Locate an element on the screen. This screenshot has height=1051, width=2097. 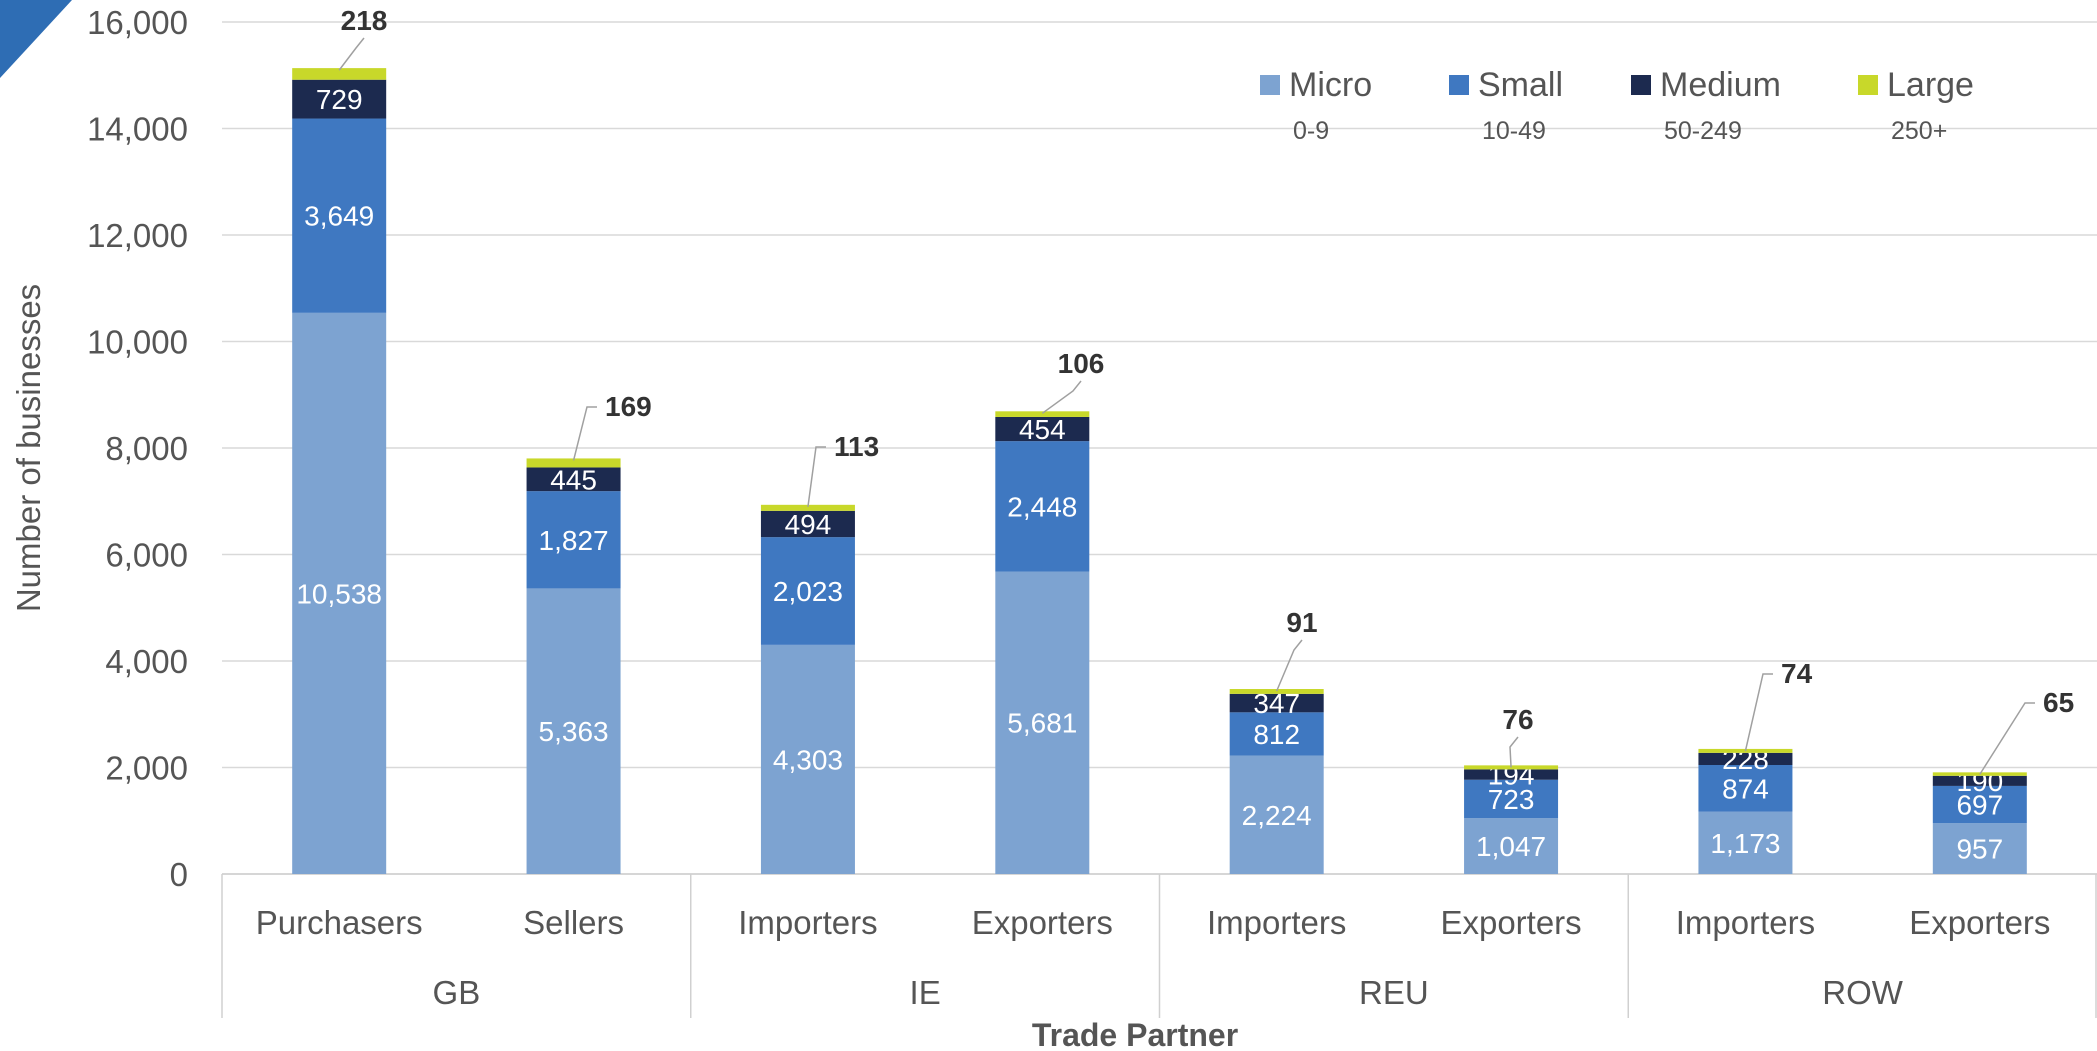
data-label-micro: 10,538 is located at coordinates (339, 593).